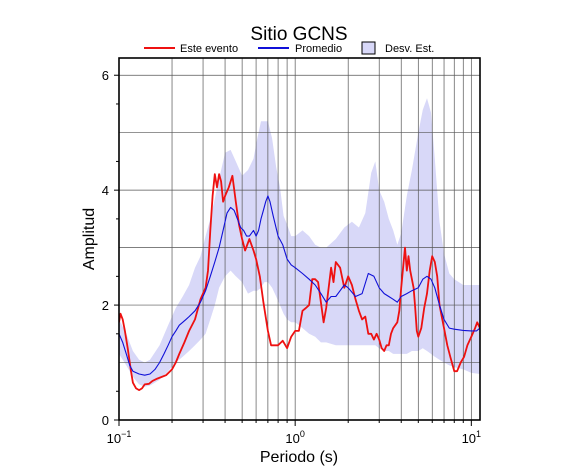 The height and width of the screenshot is (475, 586). What do you see at coordinates (318, 49) in the screenshot?
I see `legend-label-promedio: Promedio` at bounding box center [318, 49].